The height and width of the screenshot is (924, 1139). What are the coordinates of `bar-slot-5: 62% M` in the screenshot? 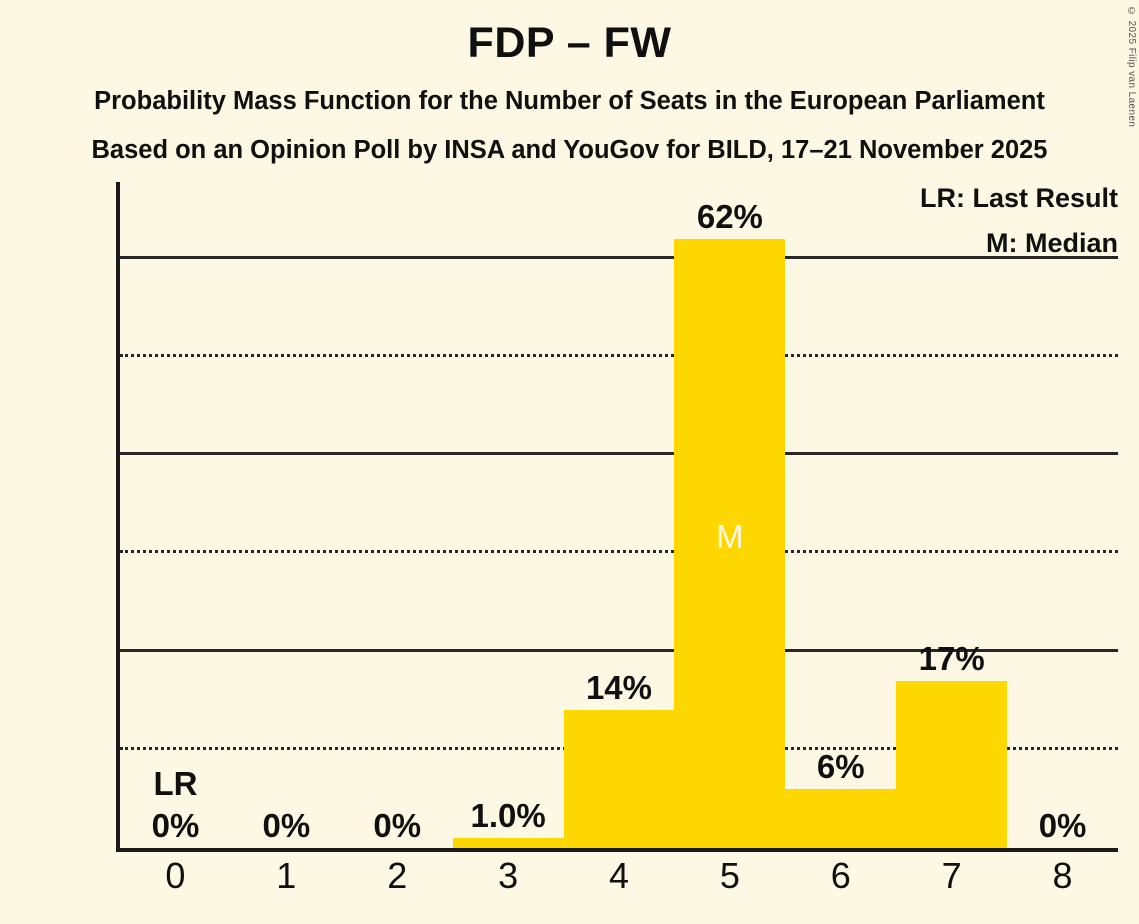 It's located at (730, 515).